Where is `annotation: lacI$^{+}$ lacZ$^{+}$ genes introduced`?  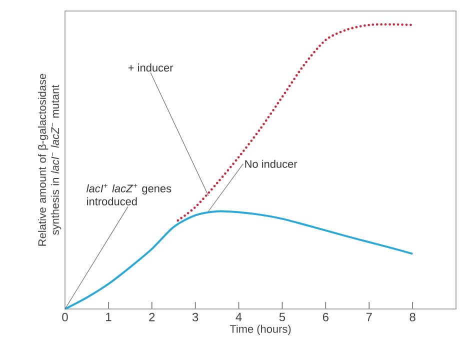
annotation: lacI$^{+}$ lacZ$^{+}$ genes introduced is located at coordinates (129, 195).